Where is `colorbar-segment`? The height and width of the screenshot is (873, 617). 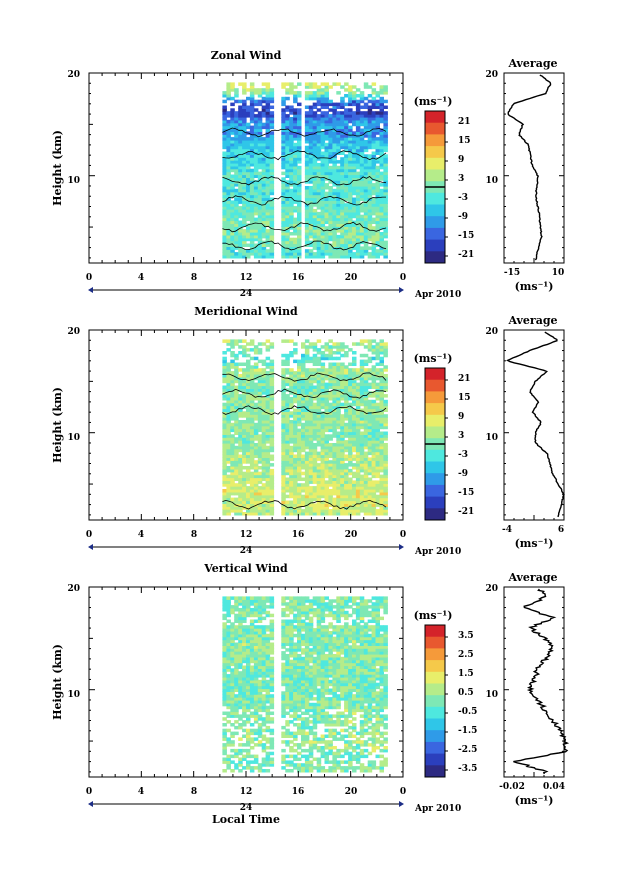
colorbar-segment is located at coordinates (435, 432).